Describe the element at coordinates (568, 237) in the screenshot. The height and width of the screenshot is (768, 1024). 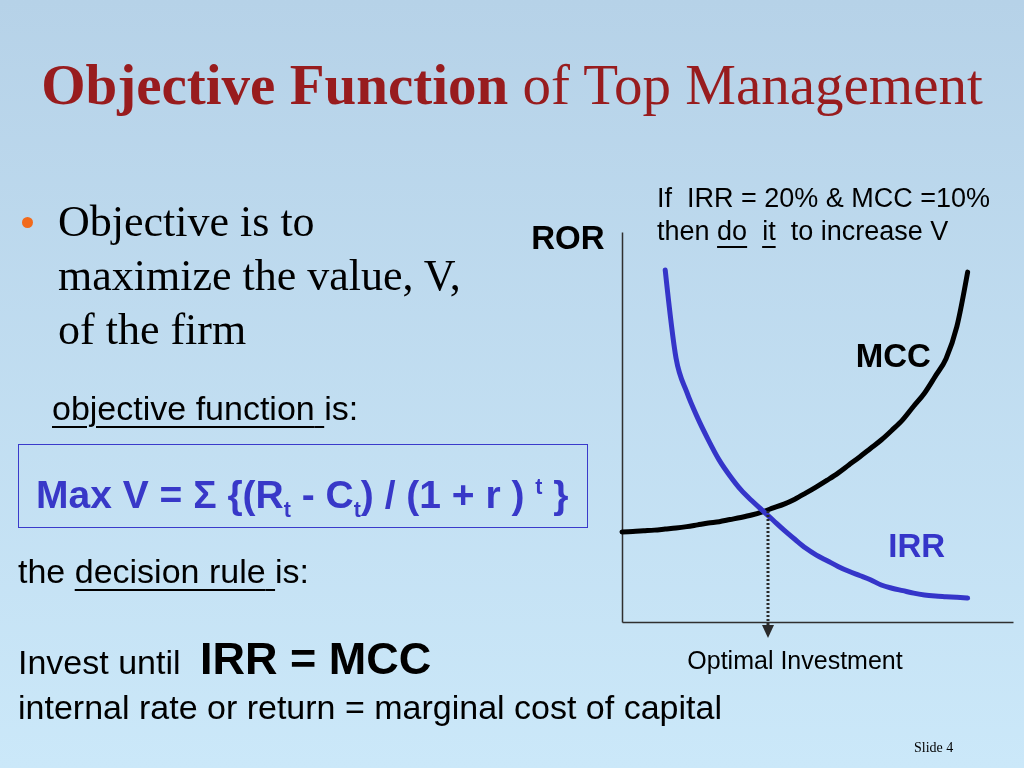
I see `y-axis-title: ROR` at that location.